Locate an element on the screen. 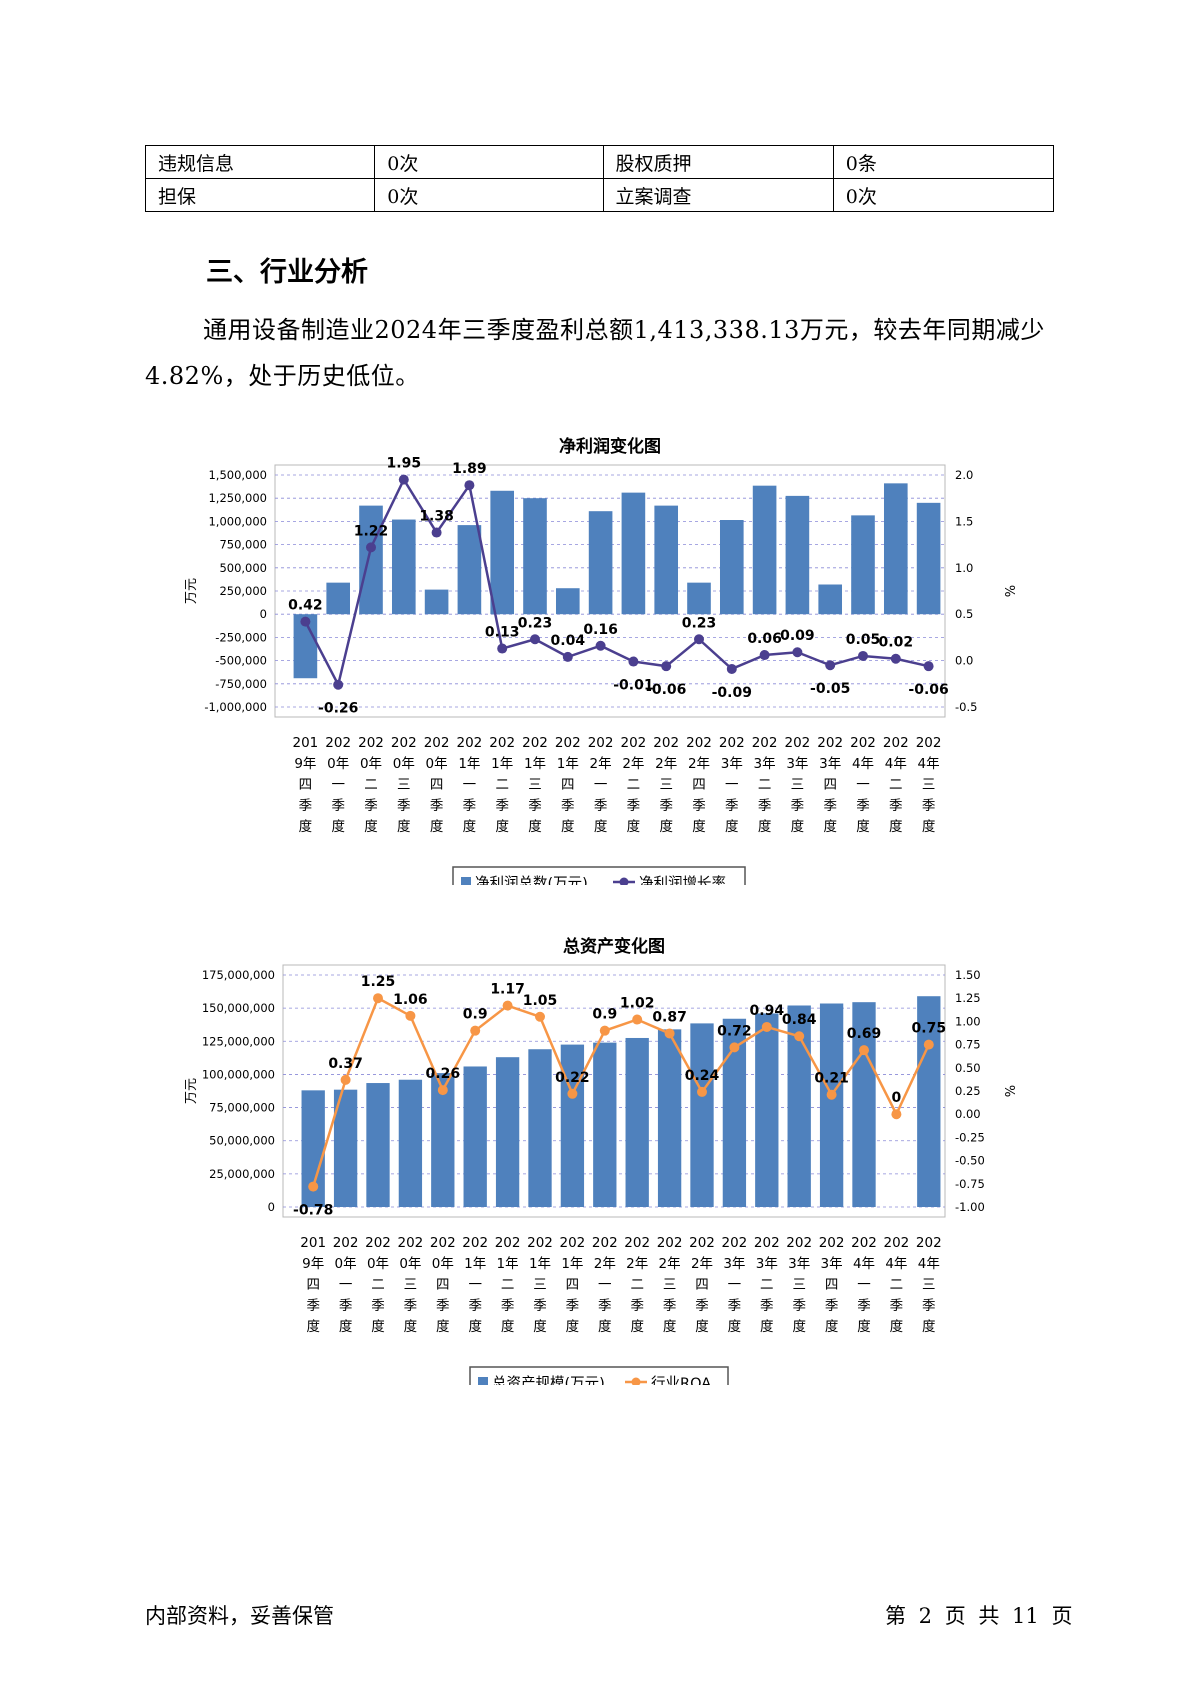 The image size is (1191, 1684). series-line is located at coordinates (621, 1091).